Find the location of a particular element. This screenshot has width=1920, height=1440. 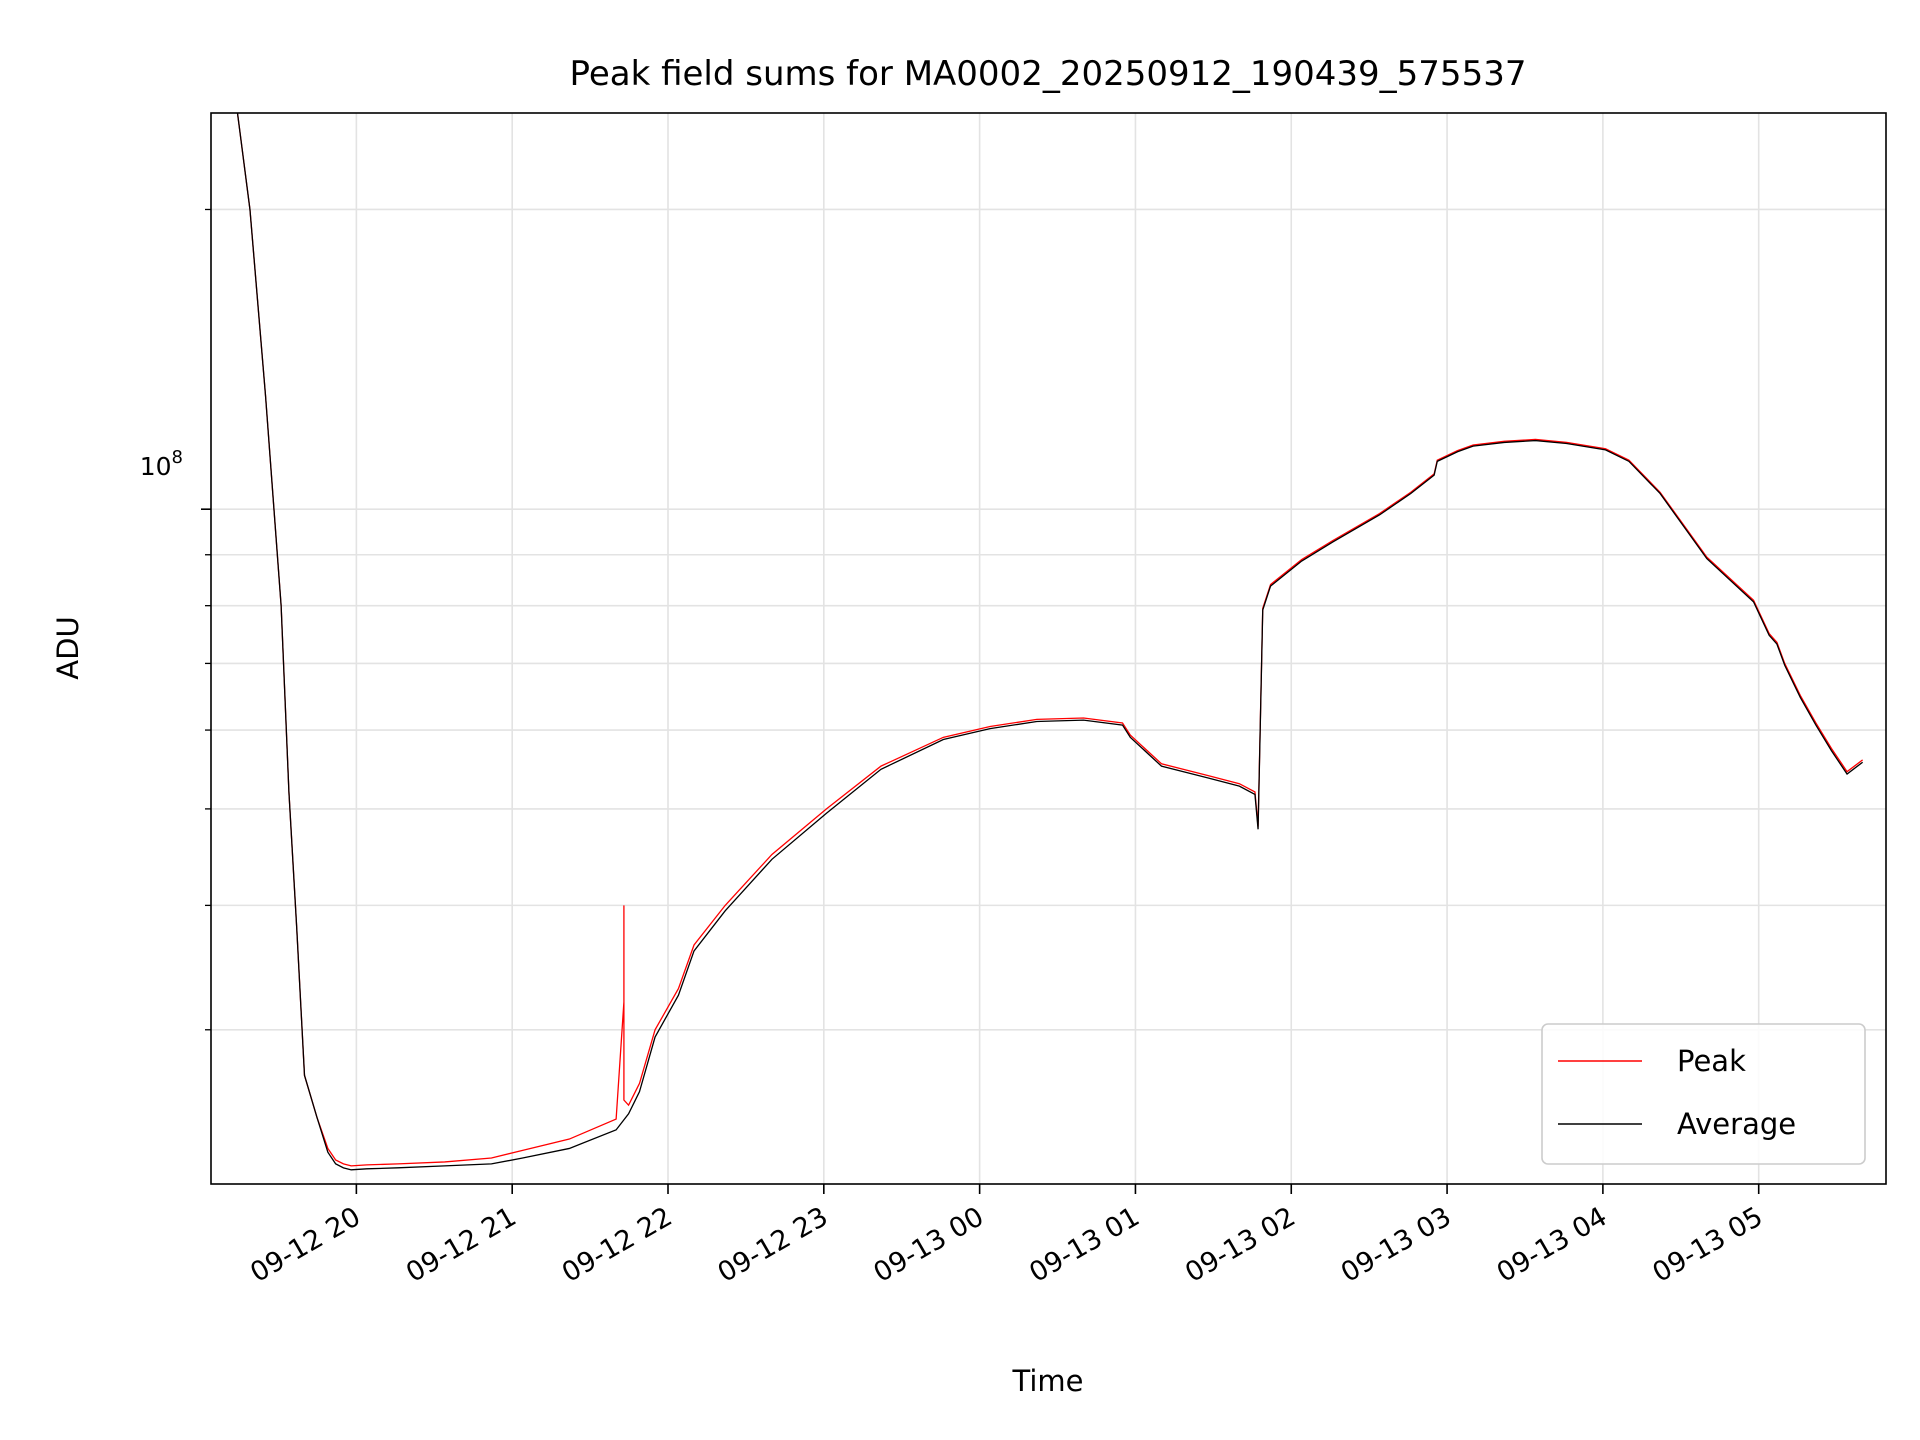

x-axis-label: Time is located at coordinates (1048, 1381).